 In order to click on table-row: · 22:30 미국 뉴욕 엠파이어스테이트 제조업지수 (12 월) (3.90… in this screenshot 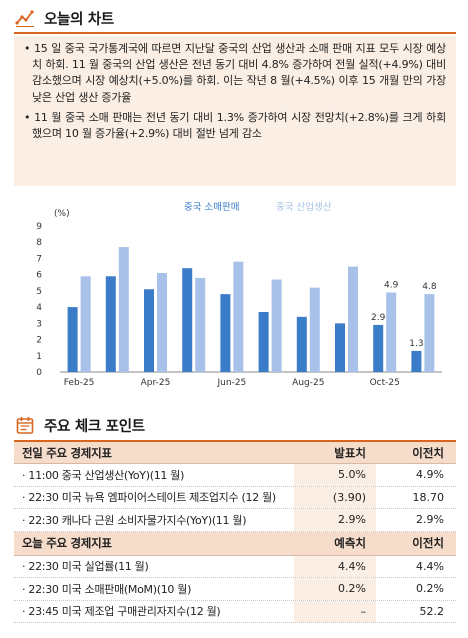, I will do `click(235, 497)`.